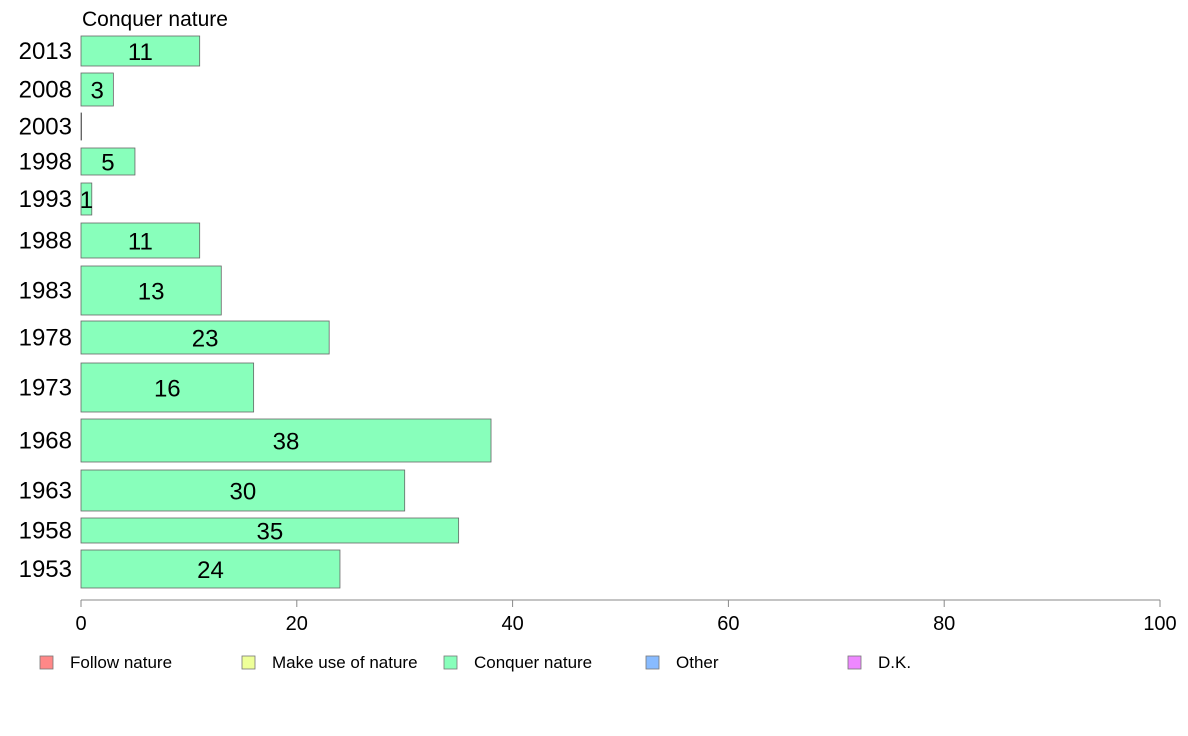 This screenshot has width=1188, height=736. I want to click on data-label-1978: 23, so click(205, 339).